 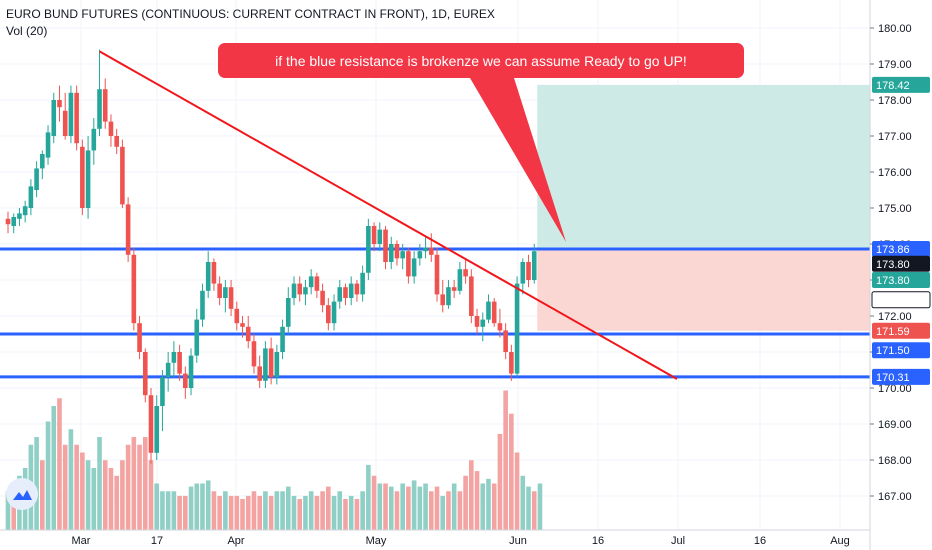 What do you see at coordinates (703, 290) in the screenshot?
I see `stop-loss-zone` at bounding box center [703, 290].